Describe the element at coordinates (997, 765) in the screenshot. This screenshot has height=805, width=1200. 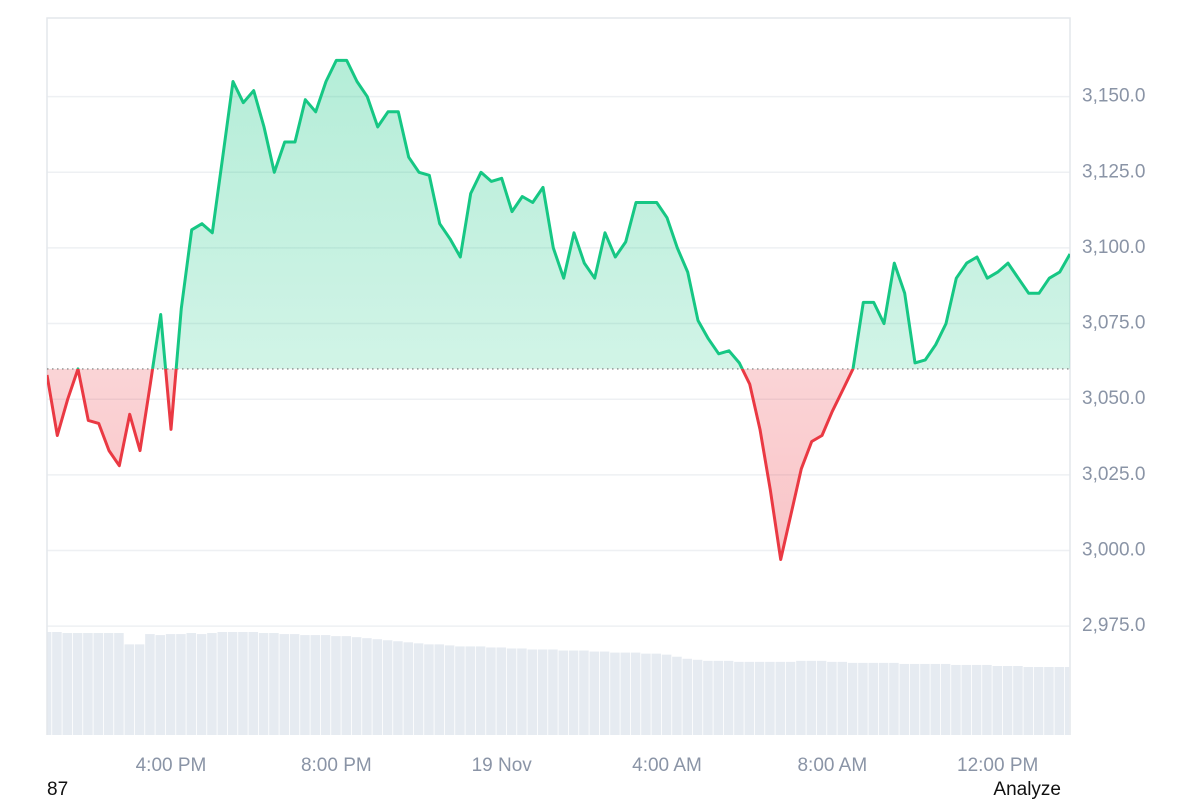
I see `x-tick-label: 12:00 PM` at that location.